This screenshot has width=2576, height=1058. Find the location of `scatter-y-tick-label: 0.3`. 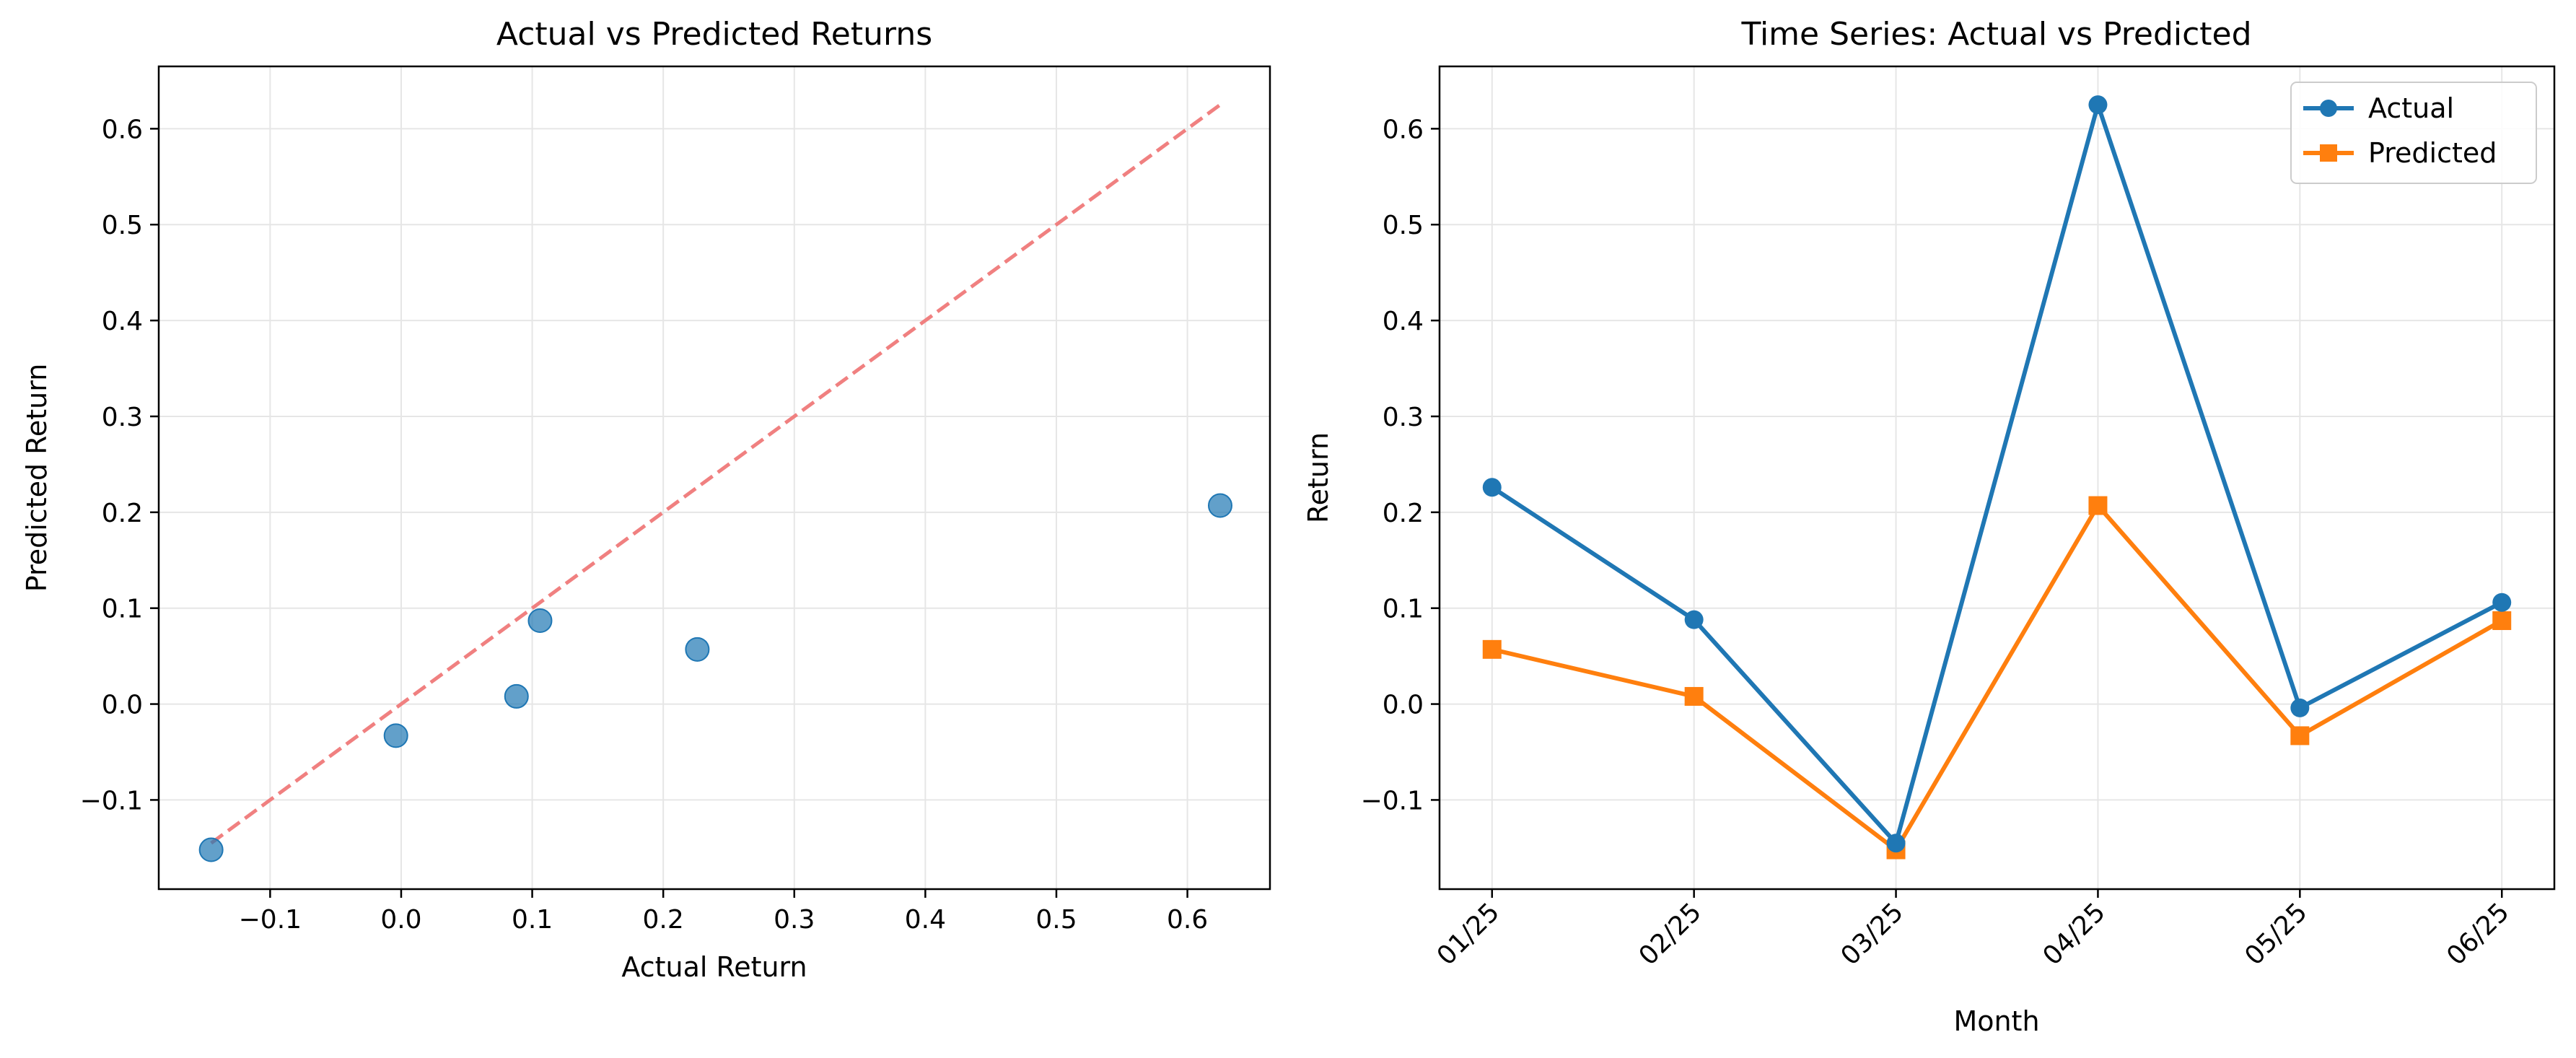

scatter-y-tick-label: 0.3 is located at coordinates (122, 417).